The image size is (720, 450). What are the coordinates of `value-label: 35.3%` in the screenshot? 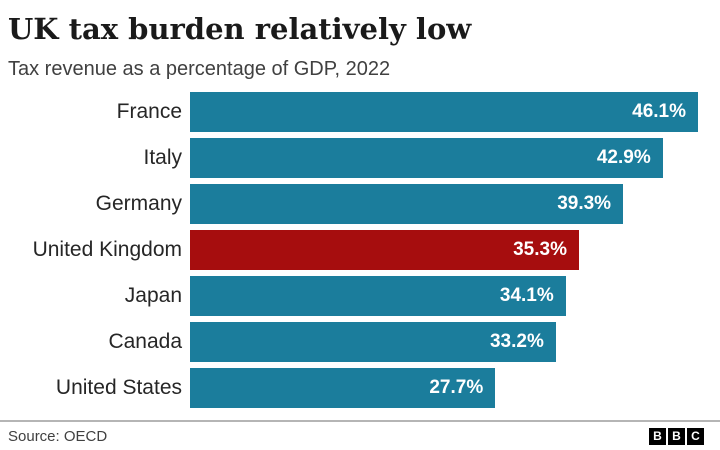 It's located at (540, 249).